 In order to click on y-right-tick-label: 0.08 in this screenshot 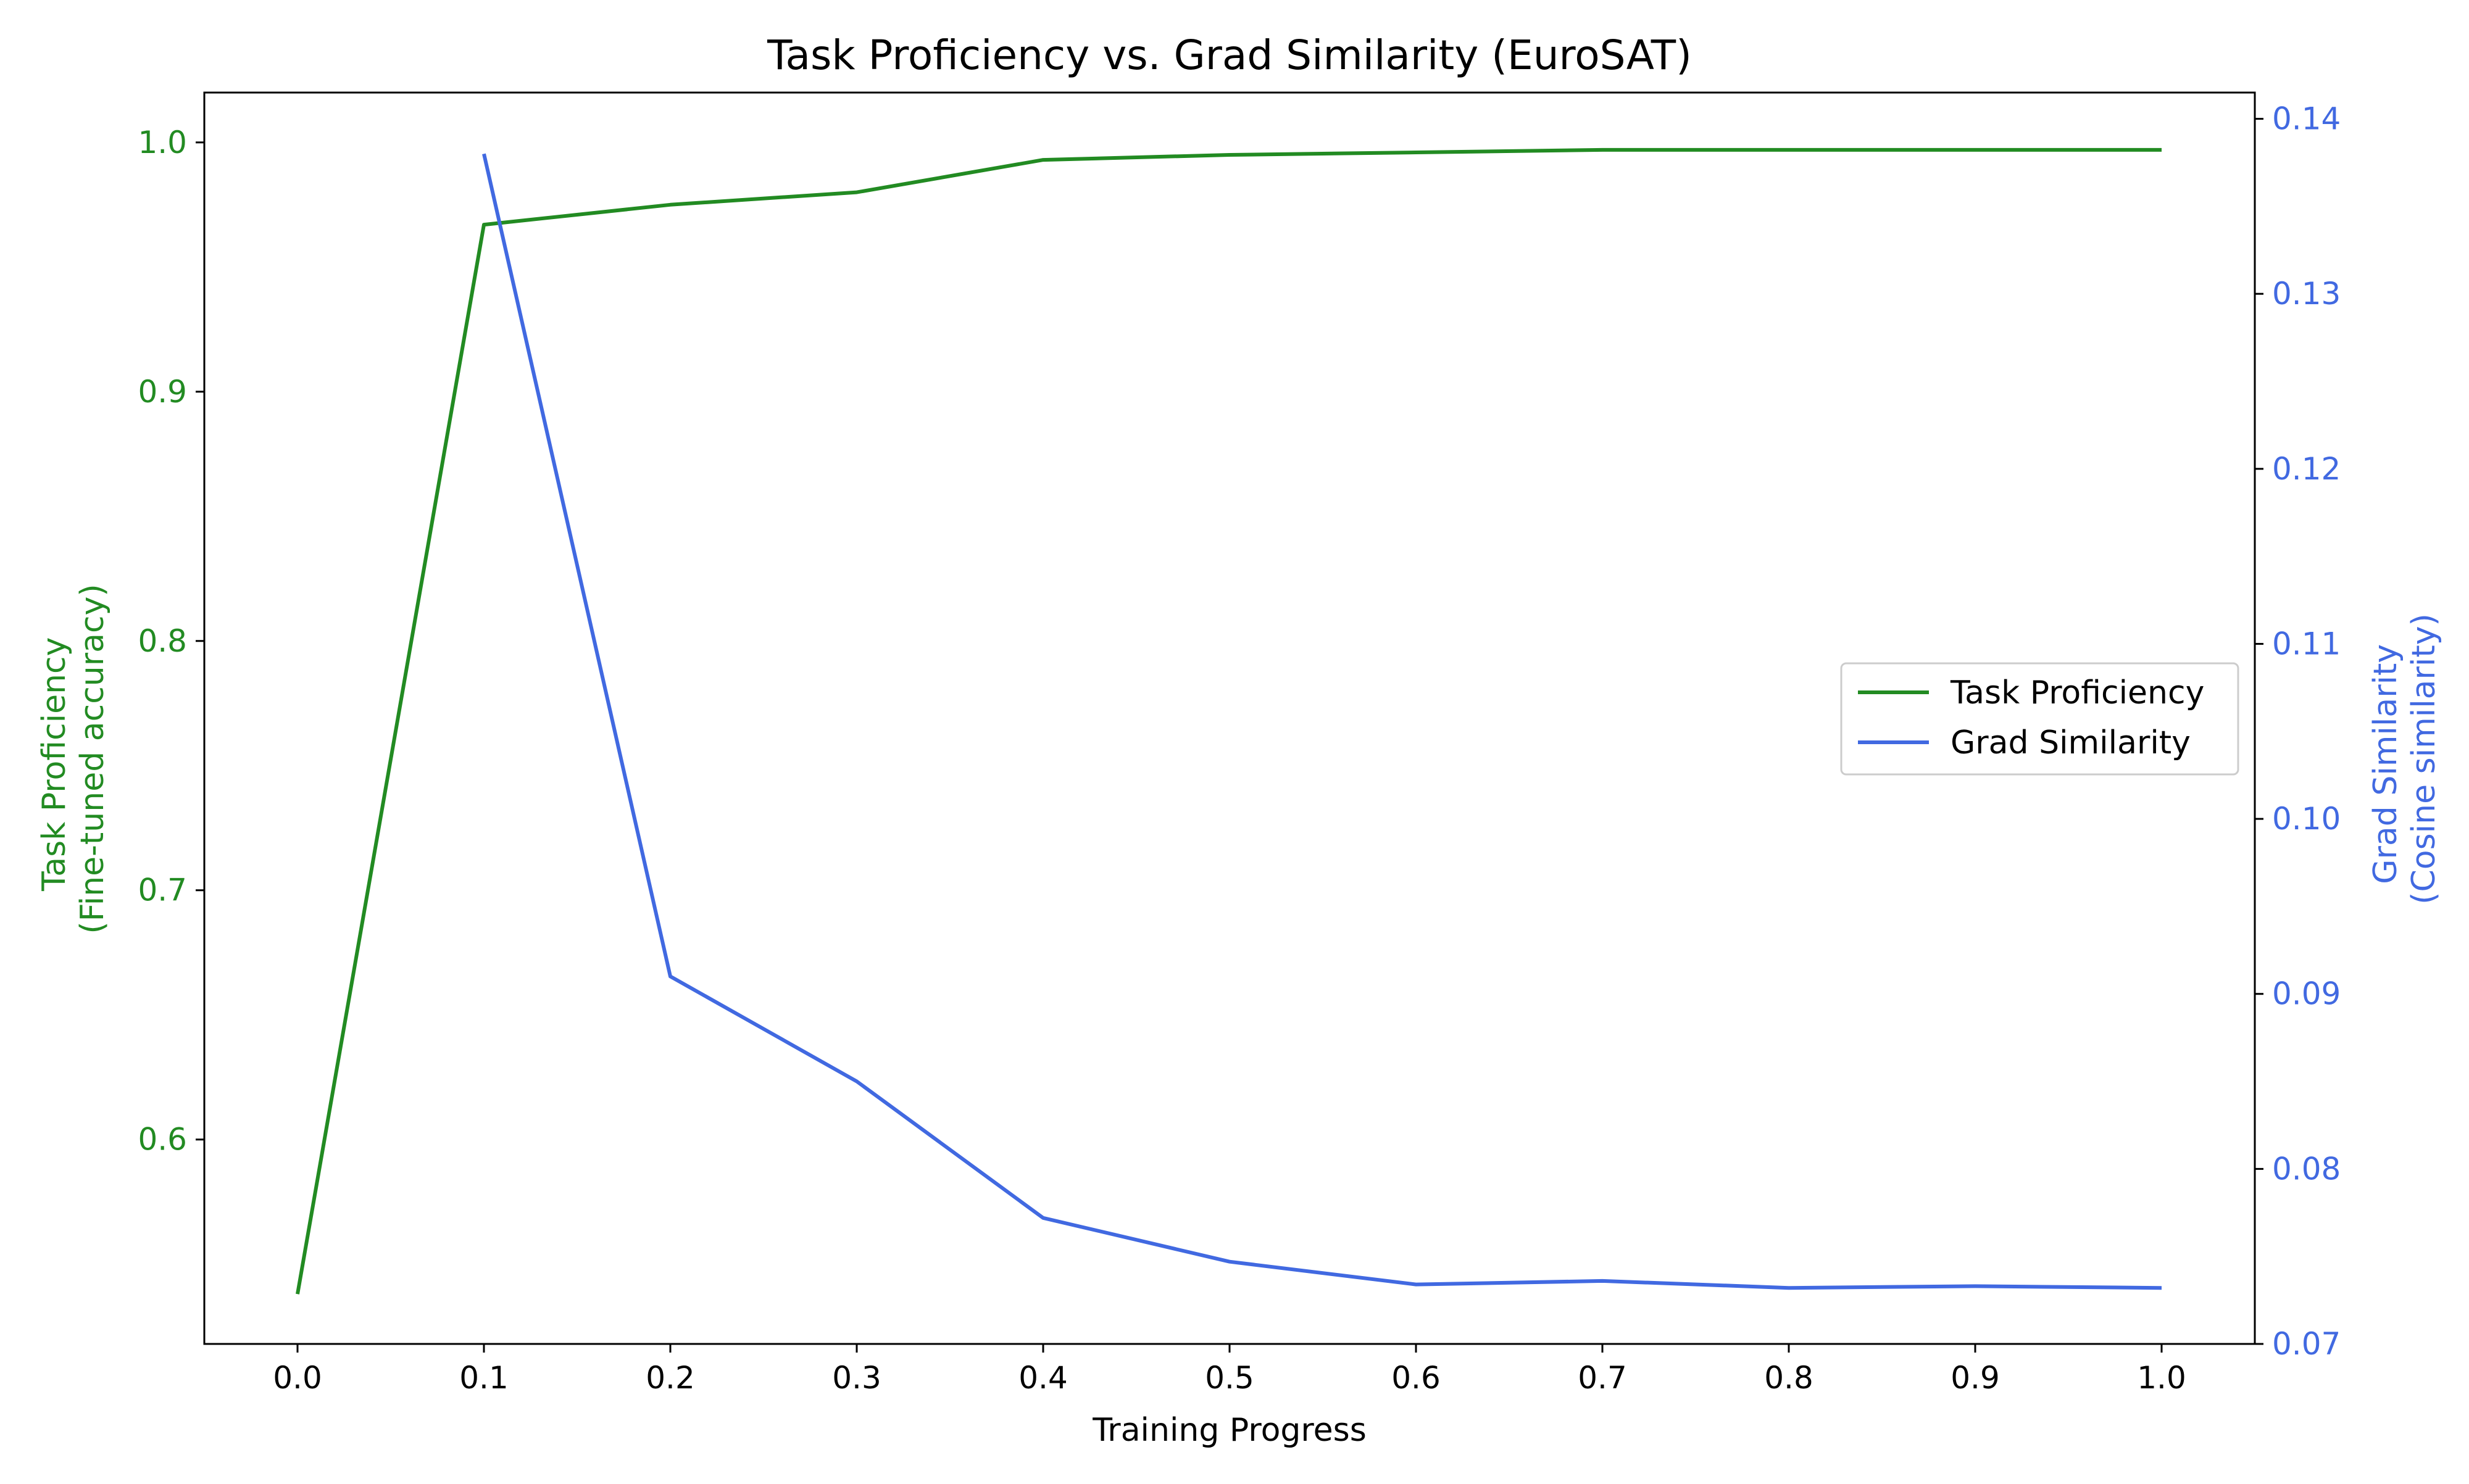, I will do `click(2306, 1169)`.